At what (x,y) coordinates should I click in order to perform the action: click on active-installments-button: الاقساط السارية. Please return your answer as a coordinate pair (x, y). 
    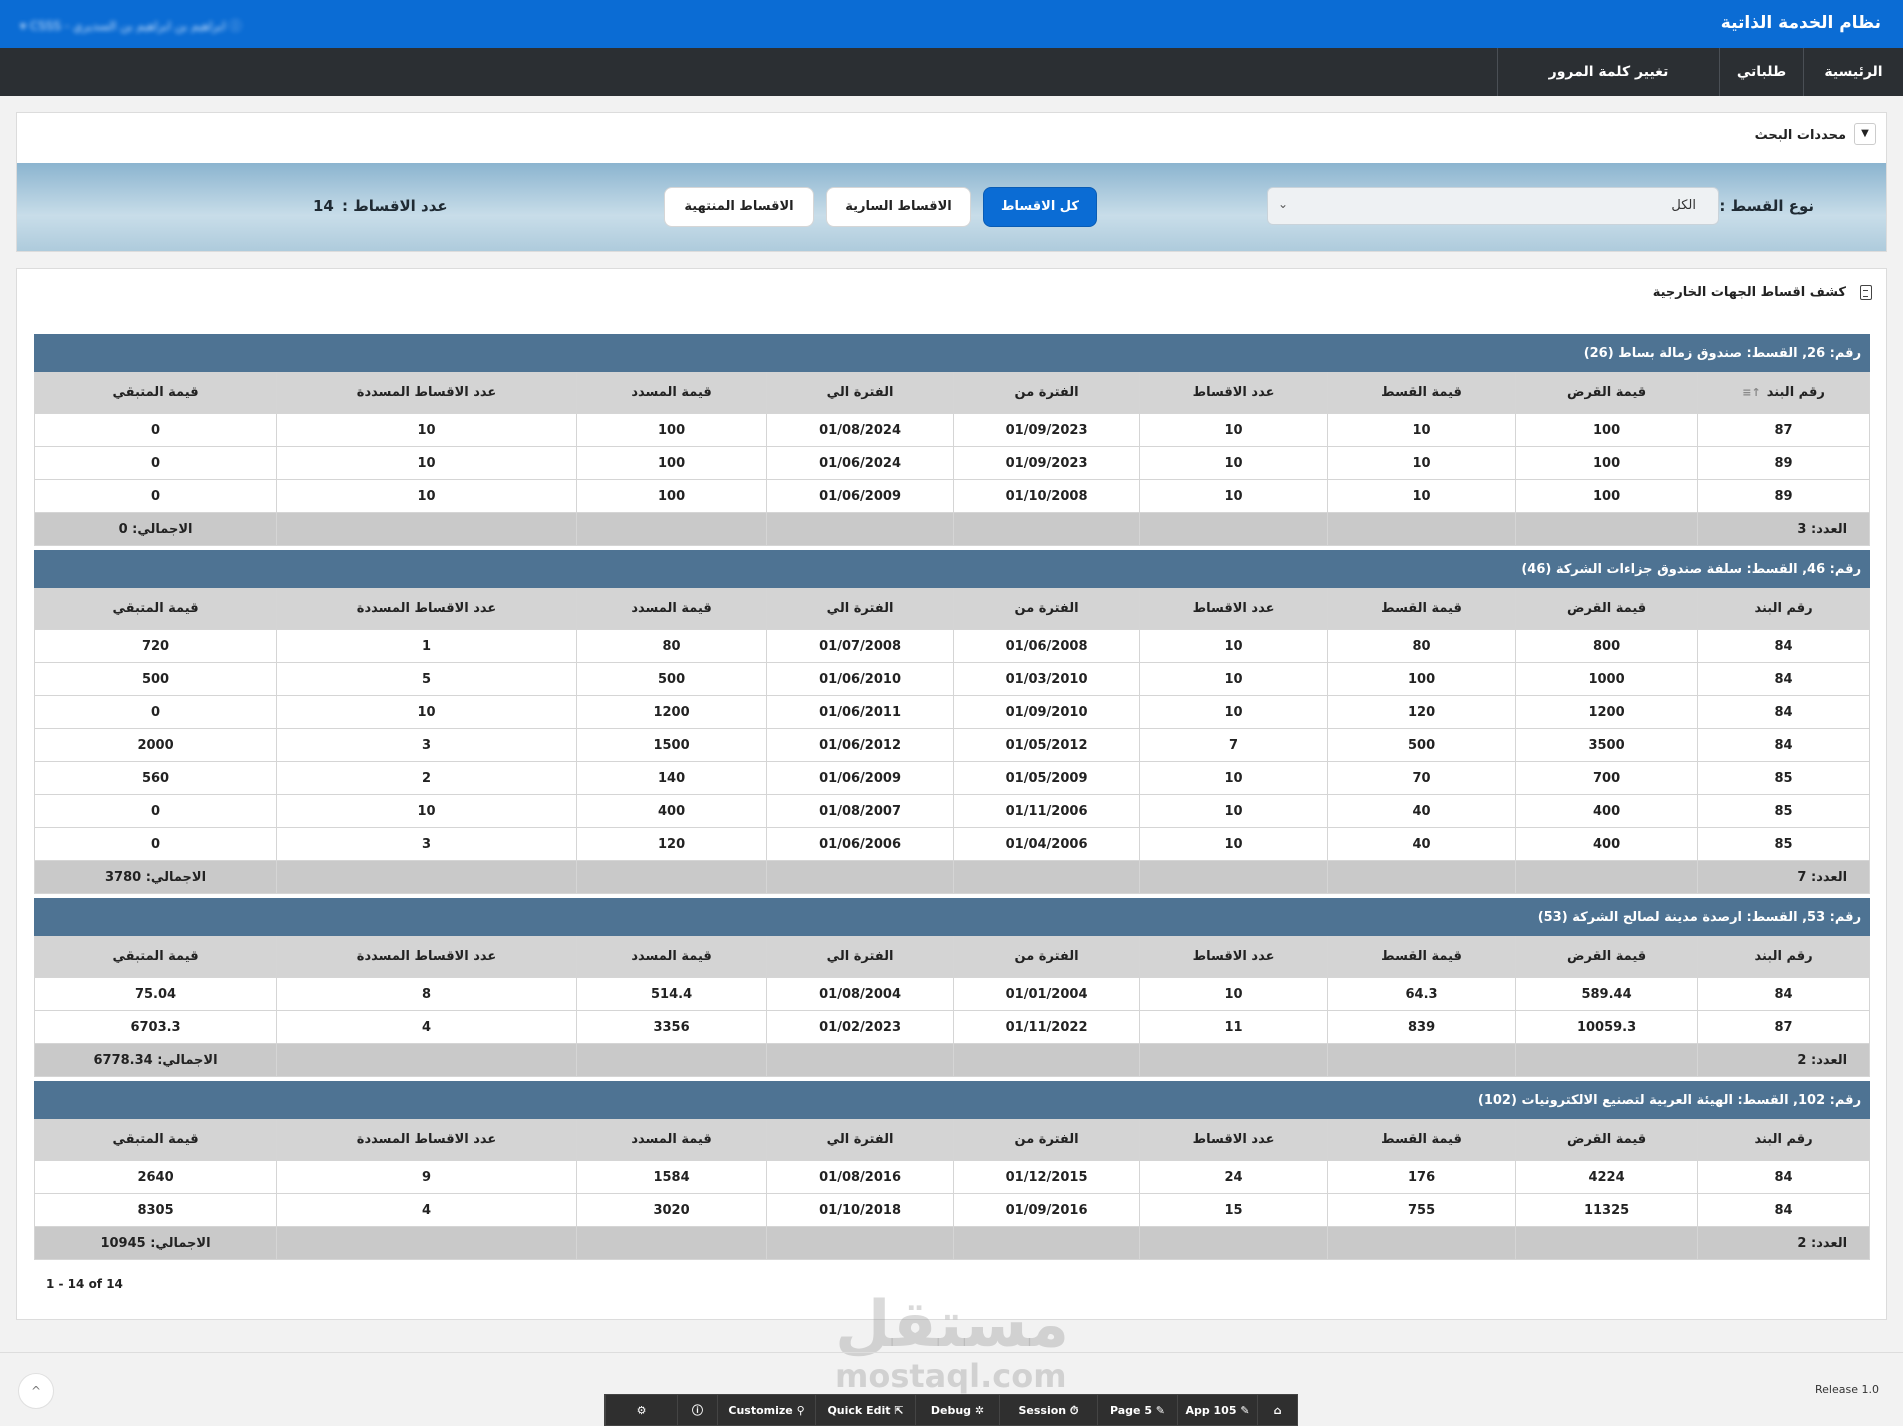
    Looking at the image, I should click on (898, 207).